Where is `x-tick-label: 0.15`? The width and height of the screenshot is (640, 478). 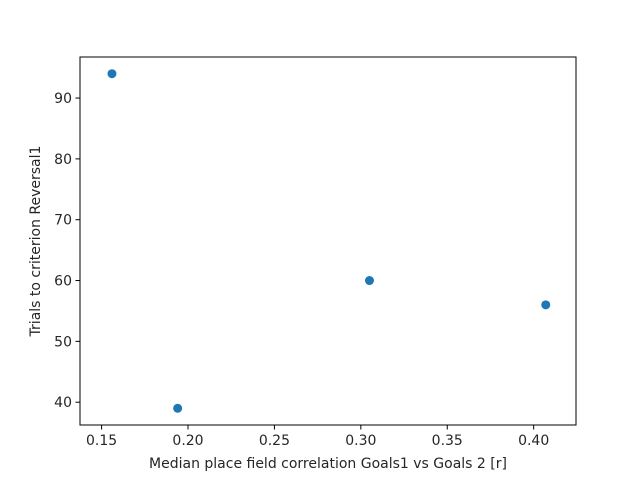 x-tick-label: 0.15 is located at coordinates (101, 441).